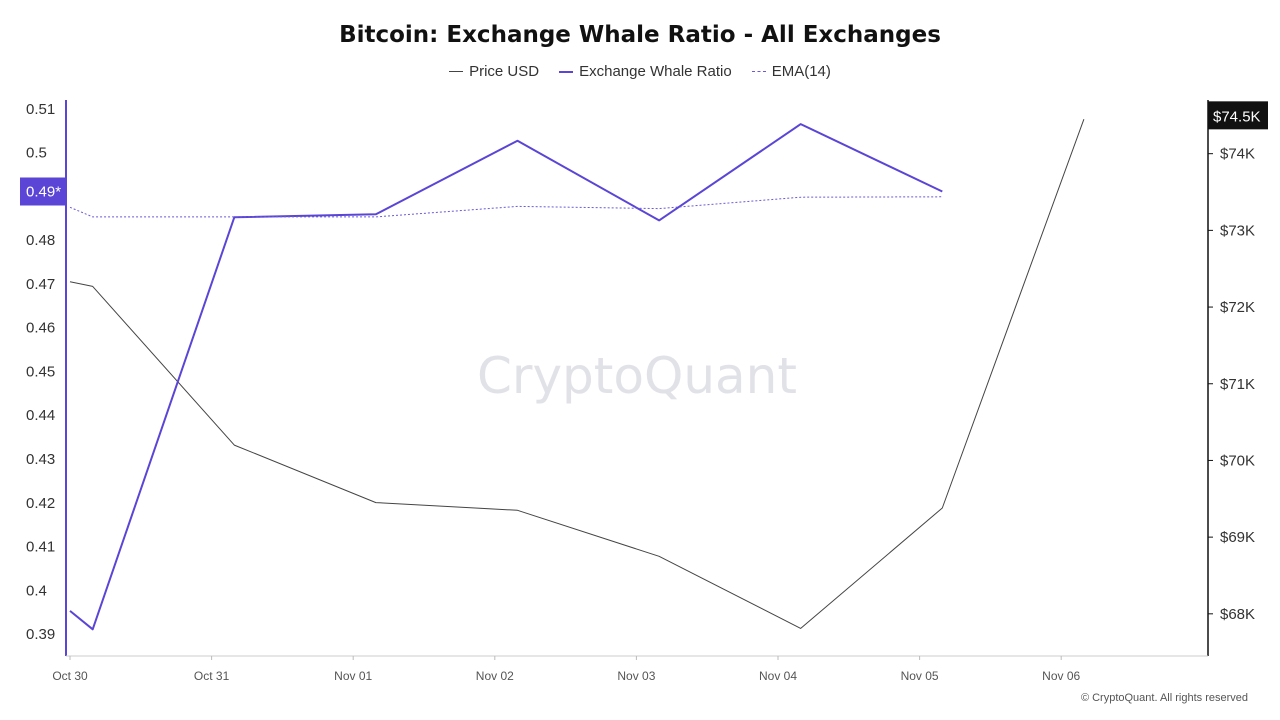 Image resolution: width=1280 pixels, height=720 pixels. I want to click on legend-label-ema: EMA(14), so click(801, 71).